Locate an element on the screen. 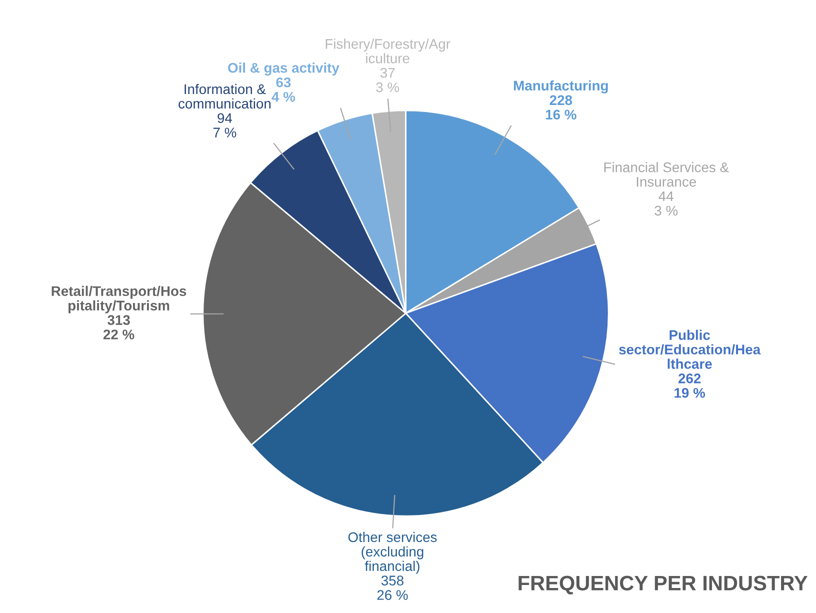  data-label: 358 26 % is located at coordinates (392, 588).